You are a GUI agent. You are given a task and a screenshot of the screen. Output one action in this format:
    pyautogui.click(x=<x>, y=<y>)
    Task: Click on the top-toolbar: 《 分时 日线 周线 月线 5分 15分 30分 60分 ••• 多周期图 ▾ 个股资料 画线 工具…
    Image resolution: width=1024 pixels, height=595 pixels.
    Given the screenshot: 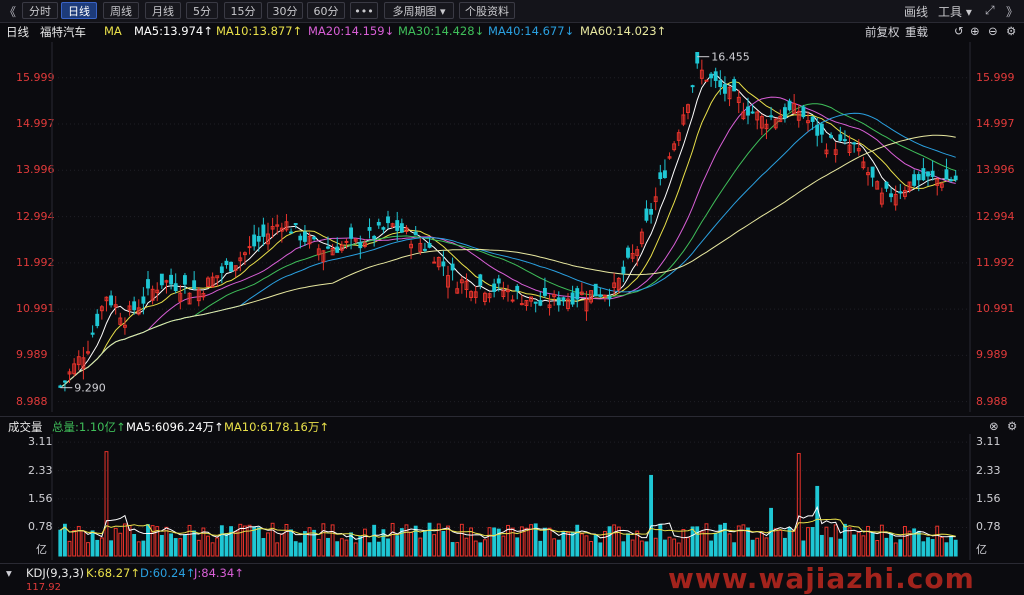 What is the action you would take?
    pyautogui.click(x=512, y=11)
    